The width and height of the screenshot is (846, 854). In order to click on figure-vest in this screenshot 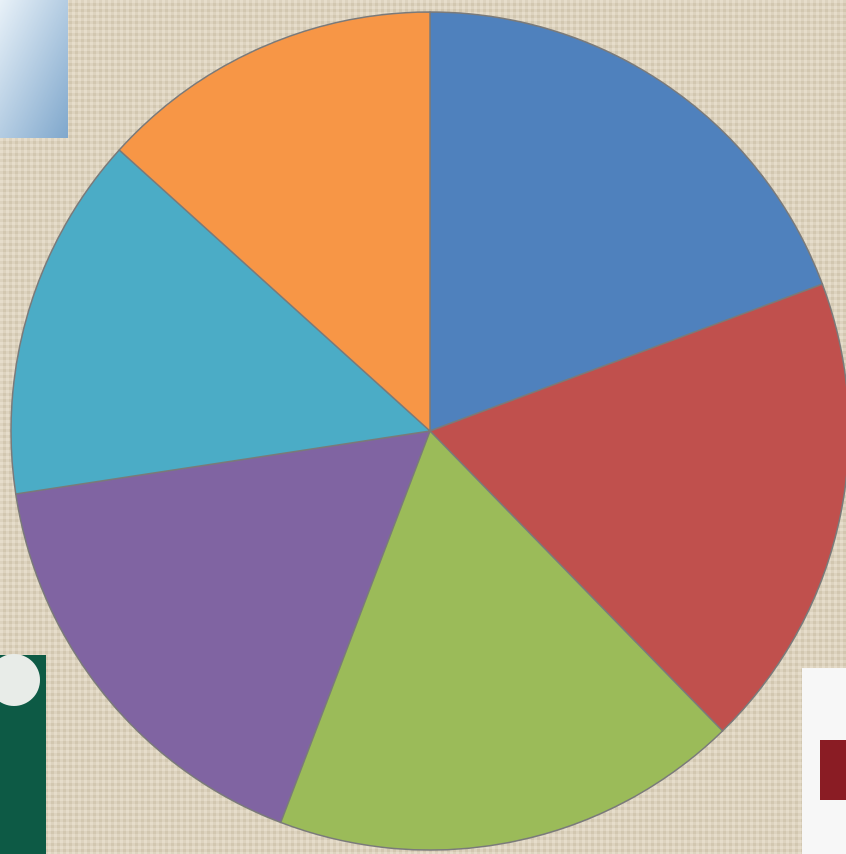, I will do `click(833, 770)`.